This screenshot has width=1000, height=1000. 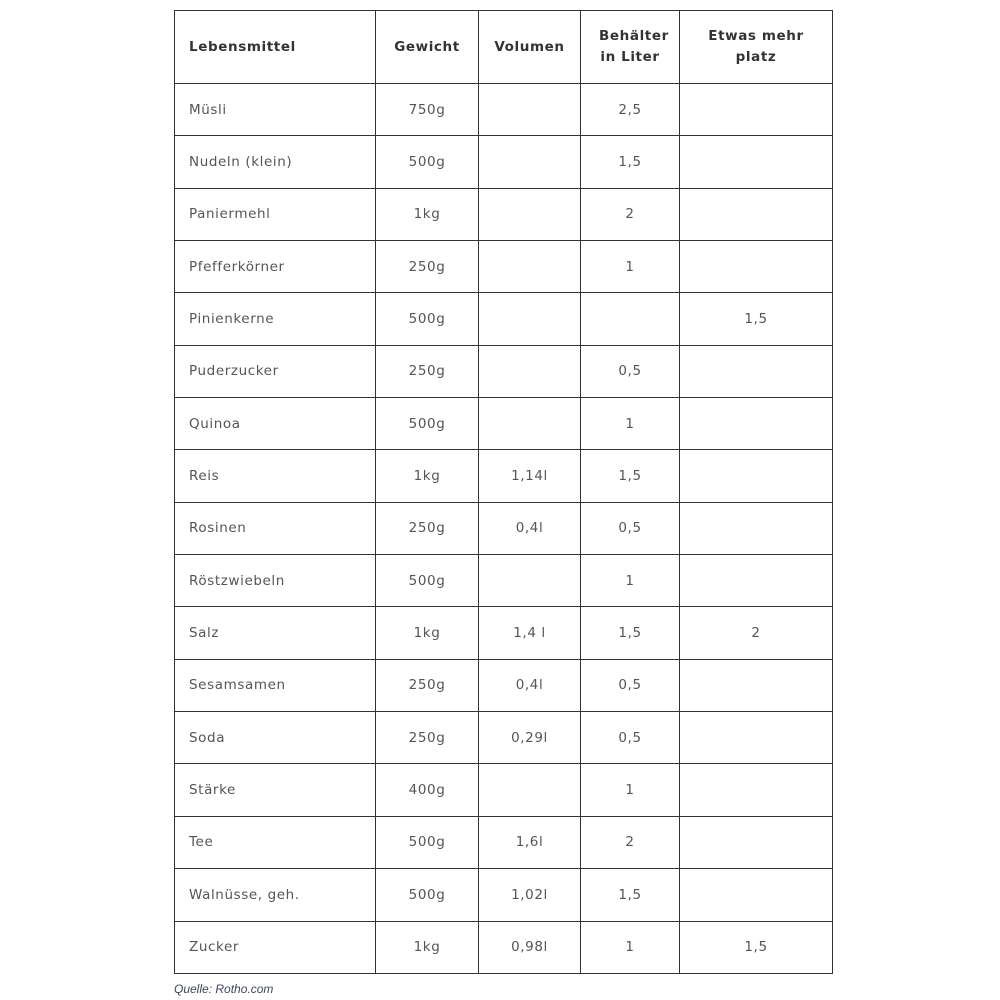 What do you see at coordinates (529, 633) in the screenshot?
I see `cell-volume: 1,4 l` at bounding box center [529, 633].